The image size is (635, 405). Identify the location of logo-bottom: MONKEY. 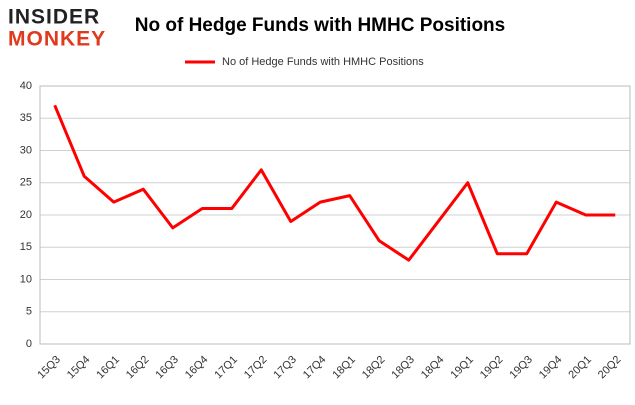
(57, 39).